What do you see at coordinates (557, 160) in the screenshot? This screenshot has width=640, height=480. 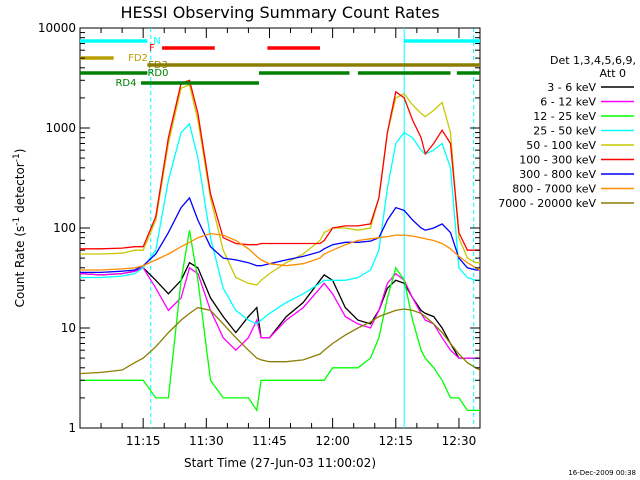 I see `legend-label-6: 100 - 300 keV` at bounding box center [557, 160].